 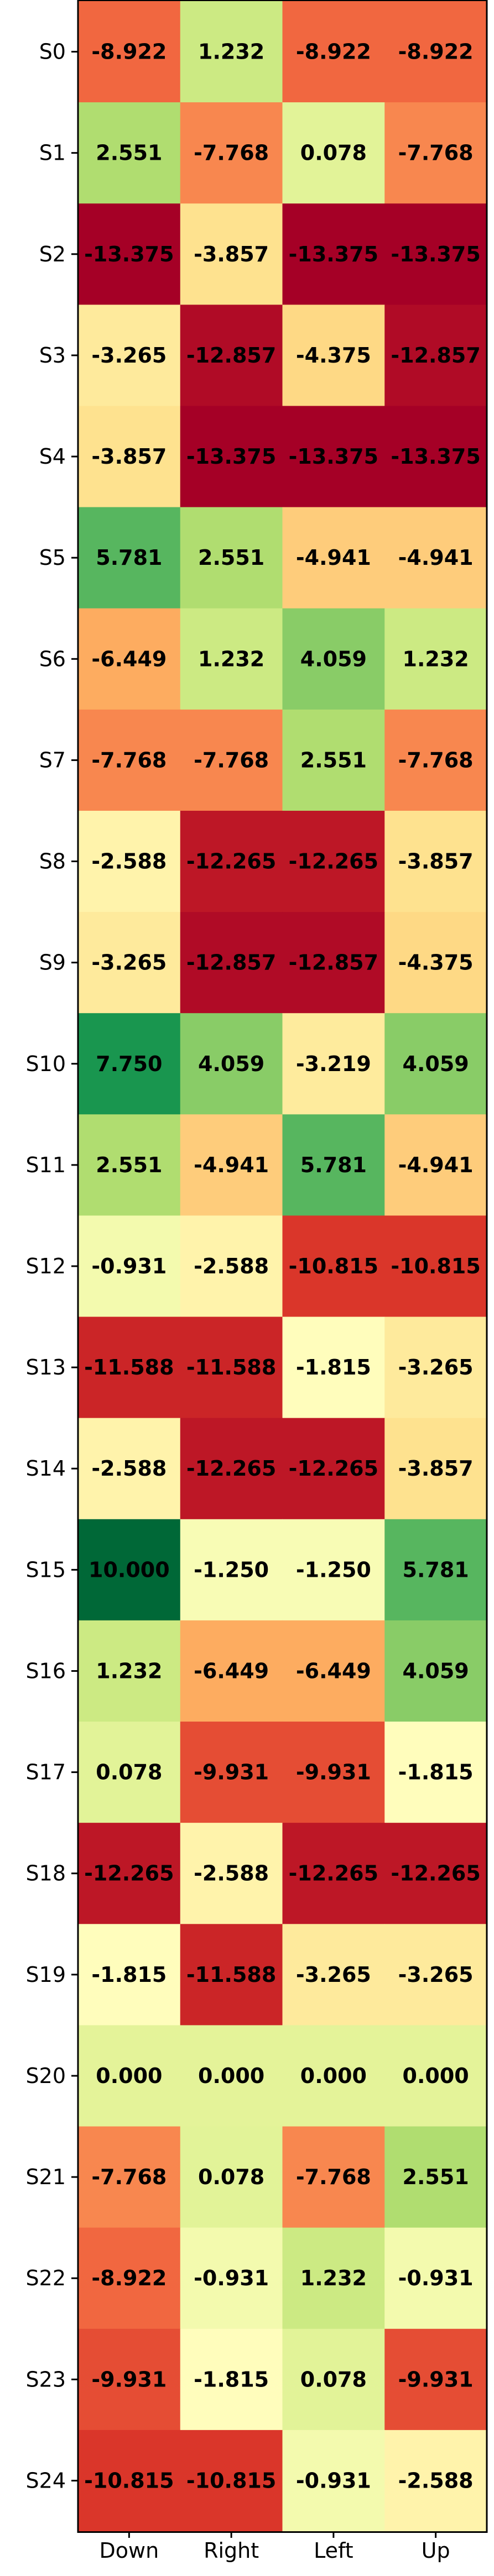 What do you see at coordinates (46, 2278) in the screenshot?
I see `y-tick-label: S22` at bounding box center [46, 2278].